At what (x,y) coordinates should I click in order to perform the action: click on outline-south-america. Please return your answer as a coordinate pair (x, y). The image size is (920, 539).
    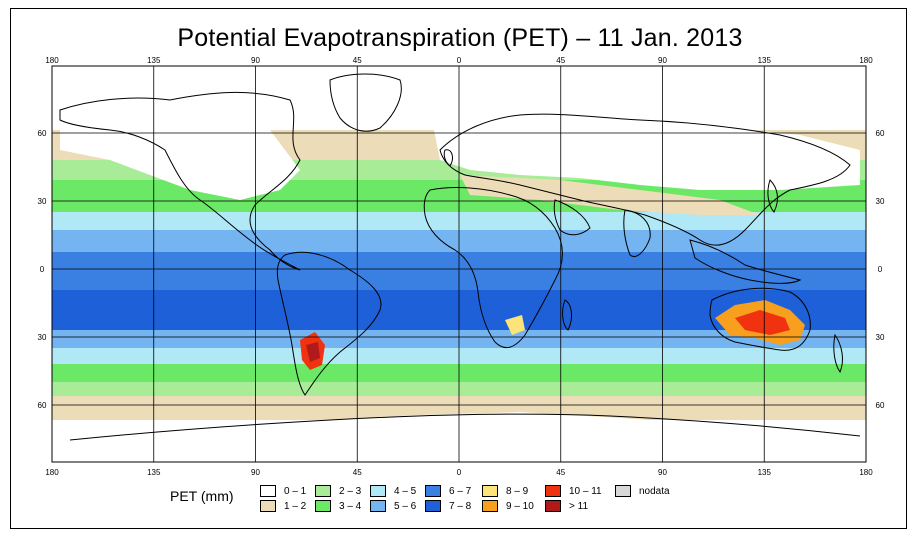
    Looking at the image, I should click on (329, 323).